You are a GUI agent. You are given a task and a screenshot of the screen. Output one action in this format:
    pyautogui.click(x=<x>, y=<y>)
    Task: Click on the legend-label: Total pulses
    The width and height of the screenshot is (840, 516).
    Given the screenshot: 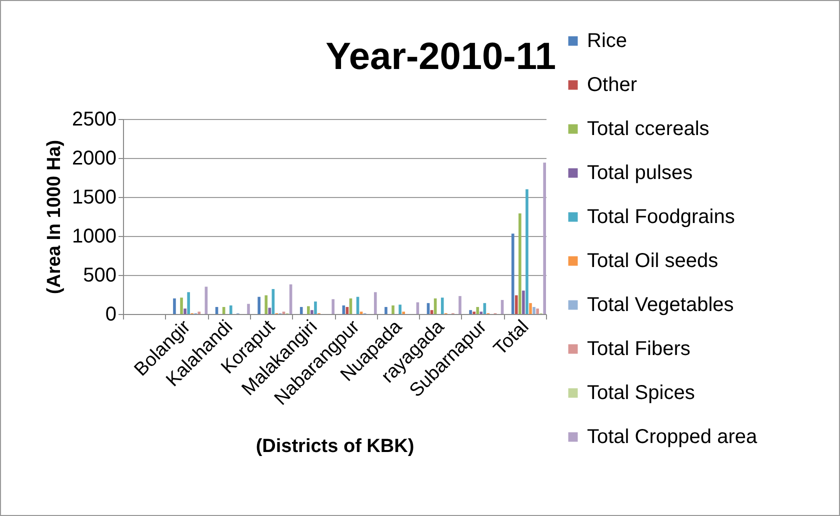 What is the action you would take?
    pyautogui.click(x=640, y=173)
    